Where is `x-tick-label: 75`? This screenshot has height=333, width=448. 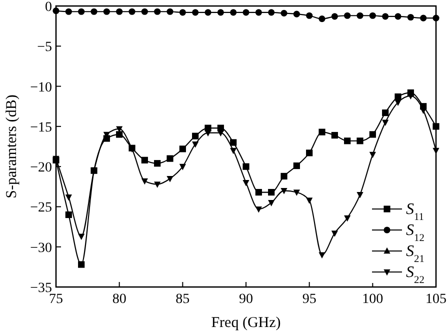 x-tick-label: 75 is located at coordinates (56, 299).